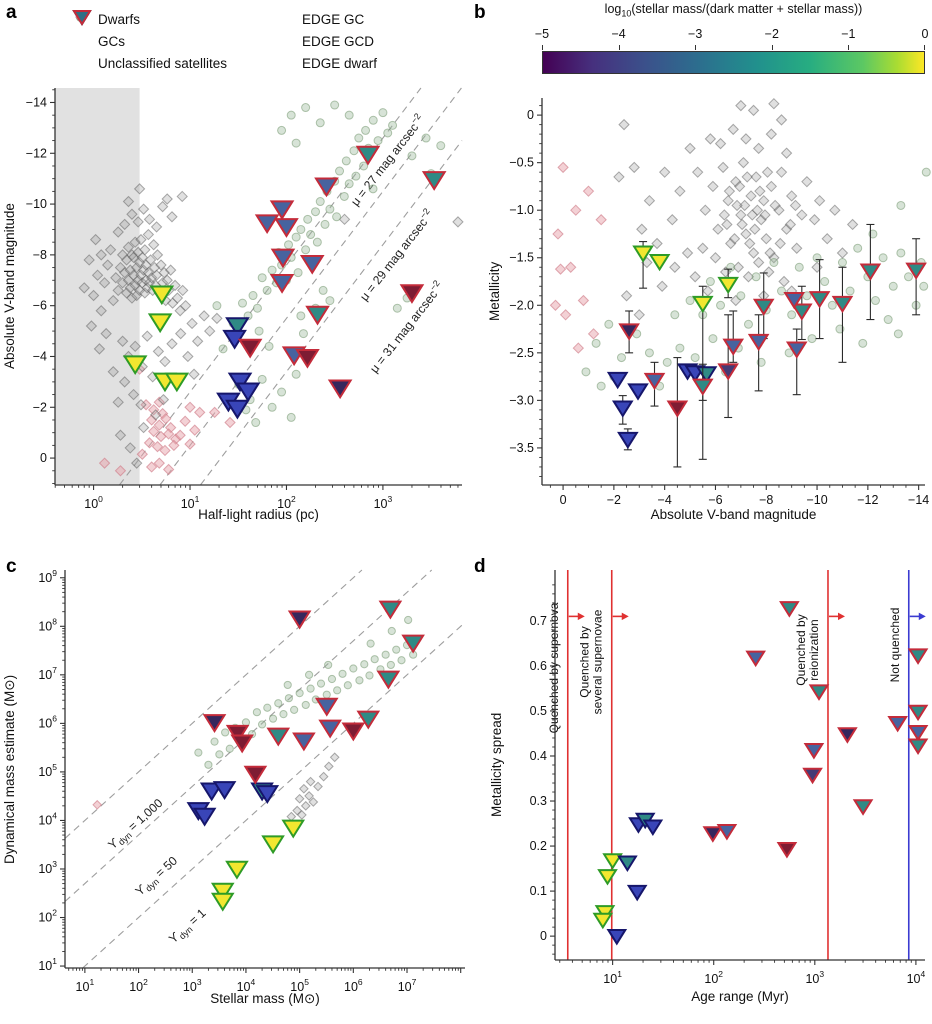 The image size is (932, 1024). Describe the element at coordinates (538, 846) in the screenshot. I see `tick-label: 0.2` at that location.